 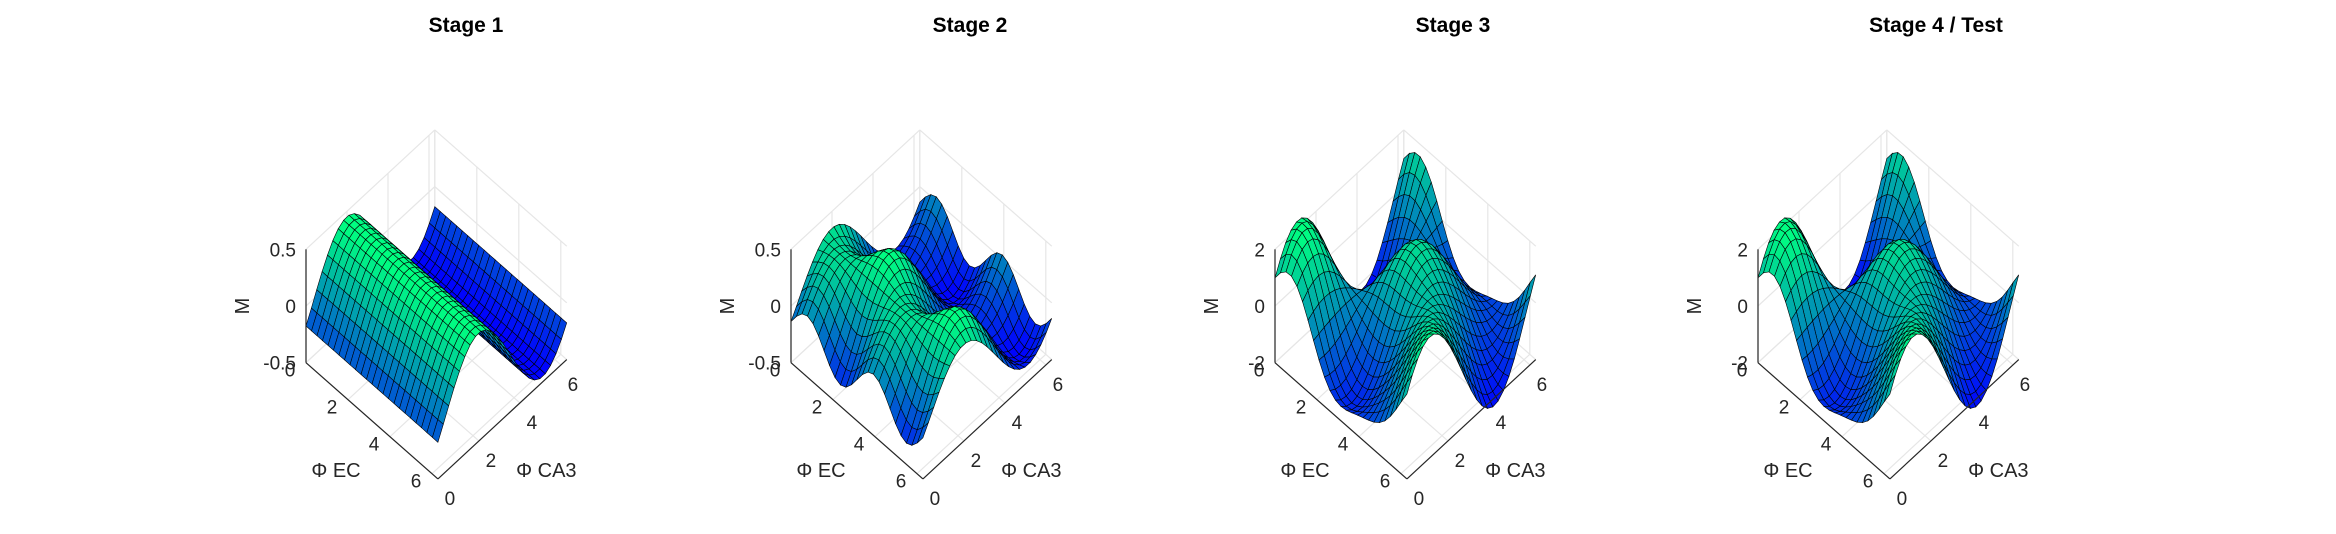 What do you see at coordinates (1936, 25) in the screenshot?
I see `chart-title: Stage 4 / Test` at bounding box center [1936, 25].